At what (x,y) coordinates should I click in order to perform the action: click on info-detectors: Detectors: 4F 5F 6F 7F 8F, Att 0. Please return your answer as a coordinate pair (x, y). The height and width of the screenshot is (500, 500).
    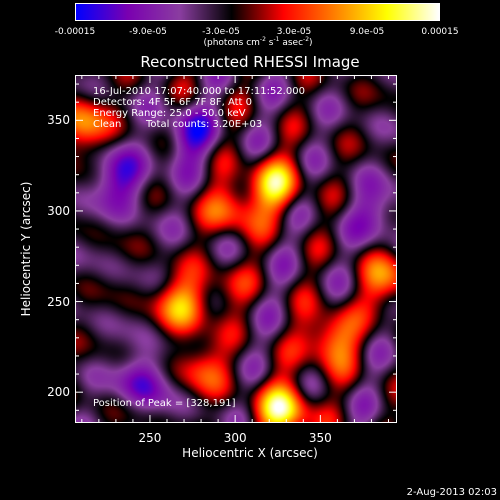
    Looking at the image, I should click on (173, 102).